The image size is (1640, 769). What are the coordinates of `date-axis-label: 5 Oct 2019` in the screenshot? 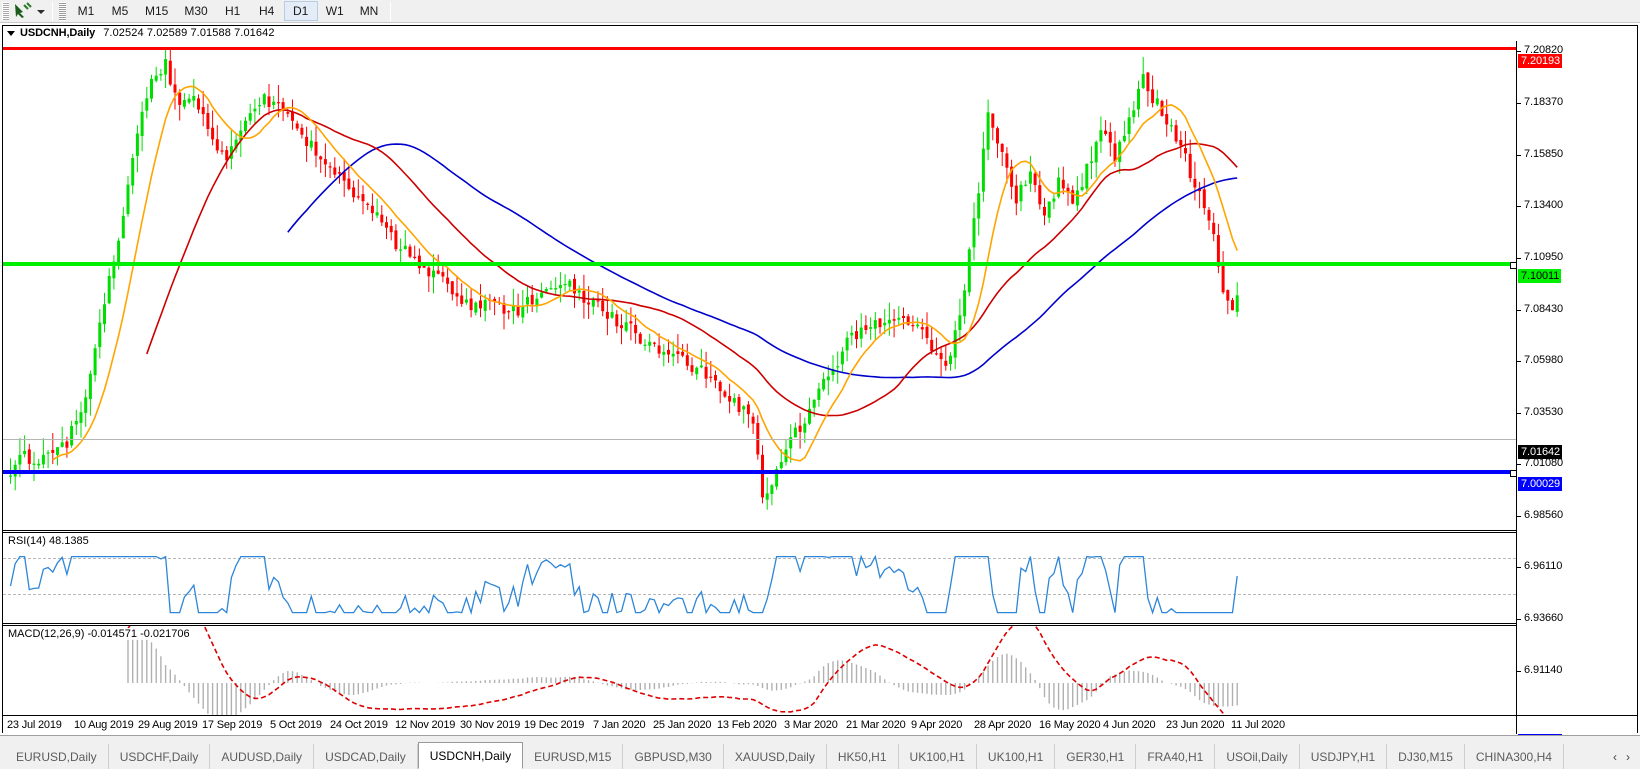 It's located at (296, 725).